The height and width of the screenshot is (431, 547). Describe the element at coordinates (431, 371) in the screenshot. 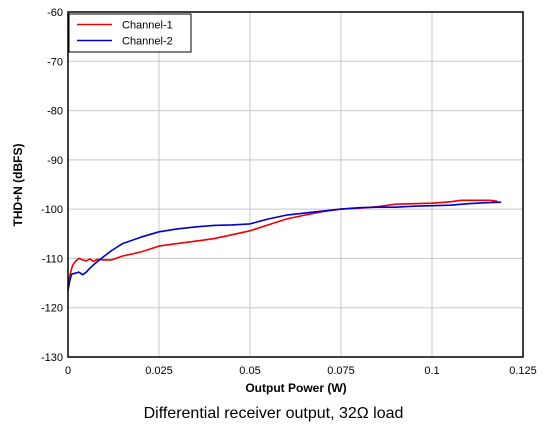

I see `x-tick-label: 0.1` at that location.